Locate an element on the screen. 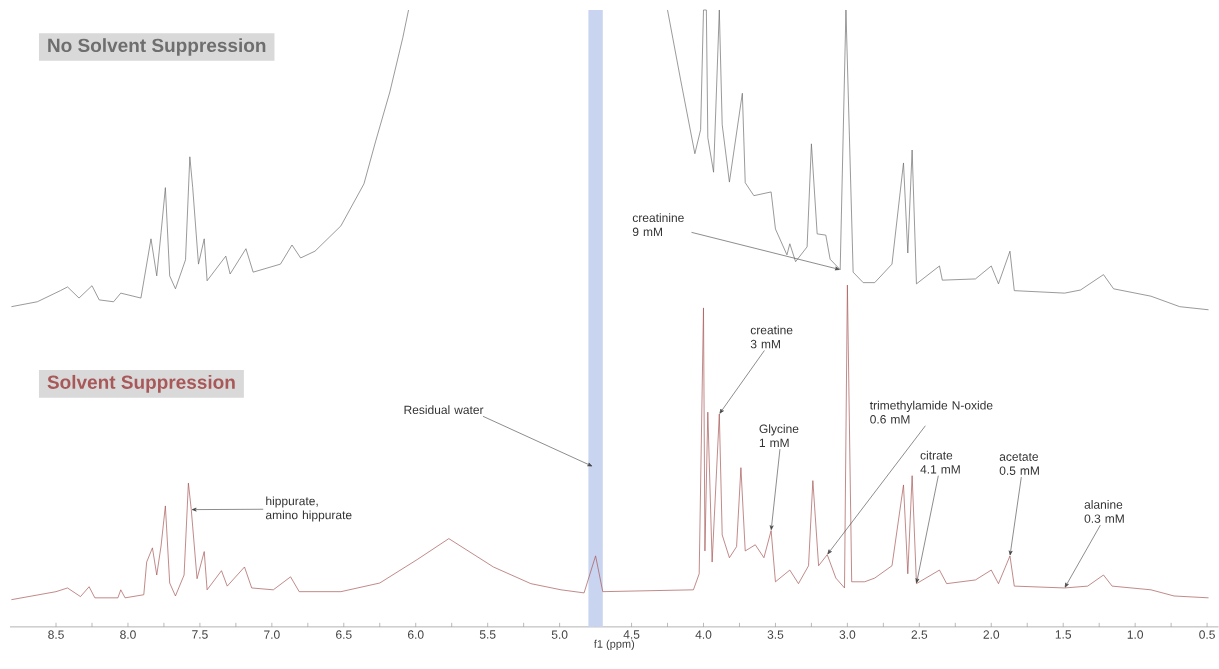 The height and width of the screenshot is (669, 1219). x-tick-label: 3.0 is located at coordinates (847, 634).